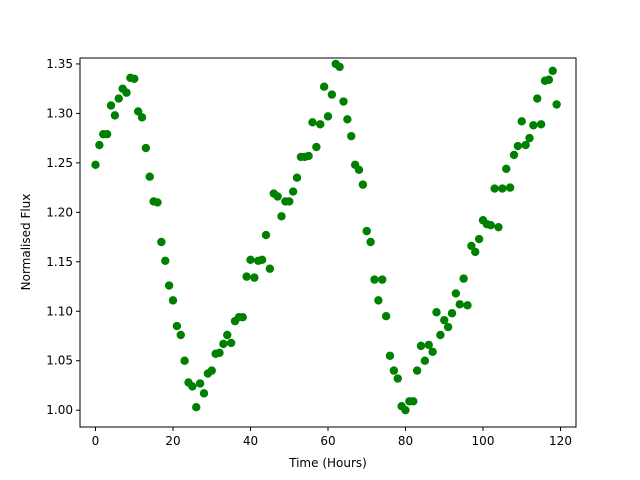 The height and width of the screenshot is (480, 640). What do you see at coordinates (560, 441) in the screenshot?
I see `x-tick-label: 120` at bounding box center [560, 441].